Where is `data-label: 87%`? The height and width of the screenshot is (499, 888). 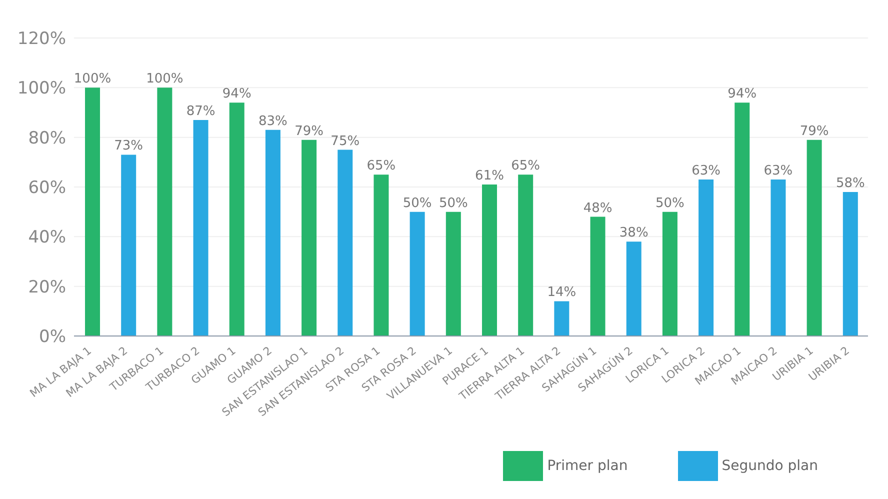
data-label: 87% is located at coordinates (201, 111).